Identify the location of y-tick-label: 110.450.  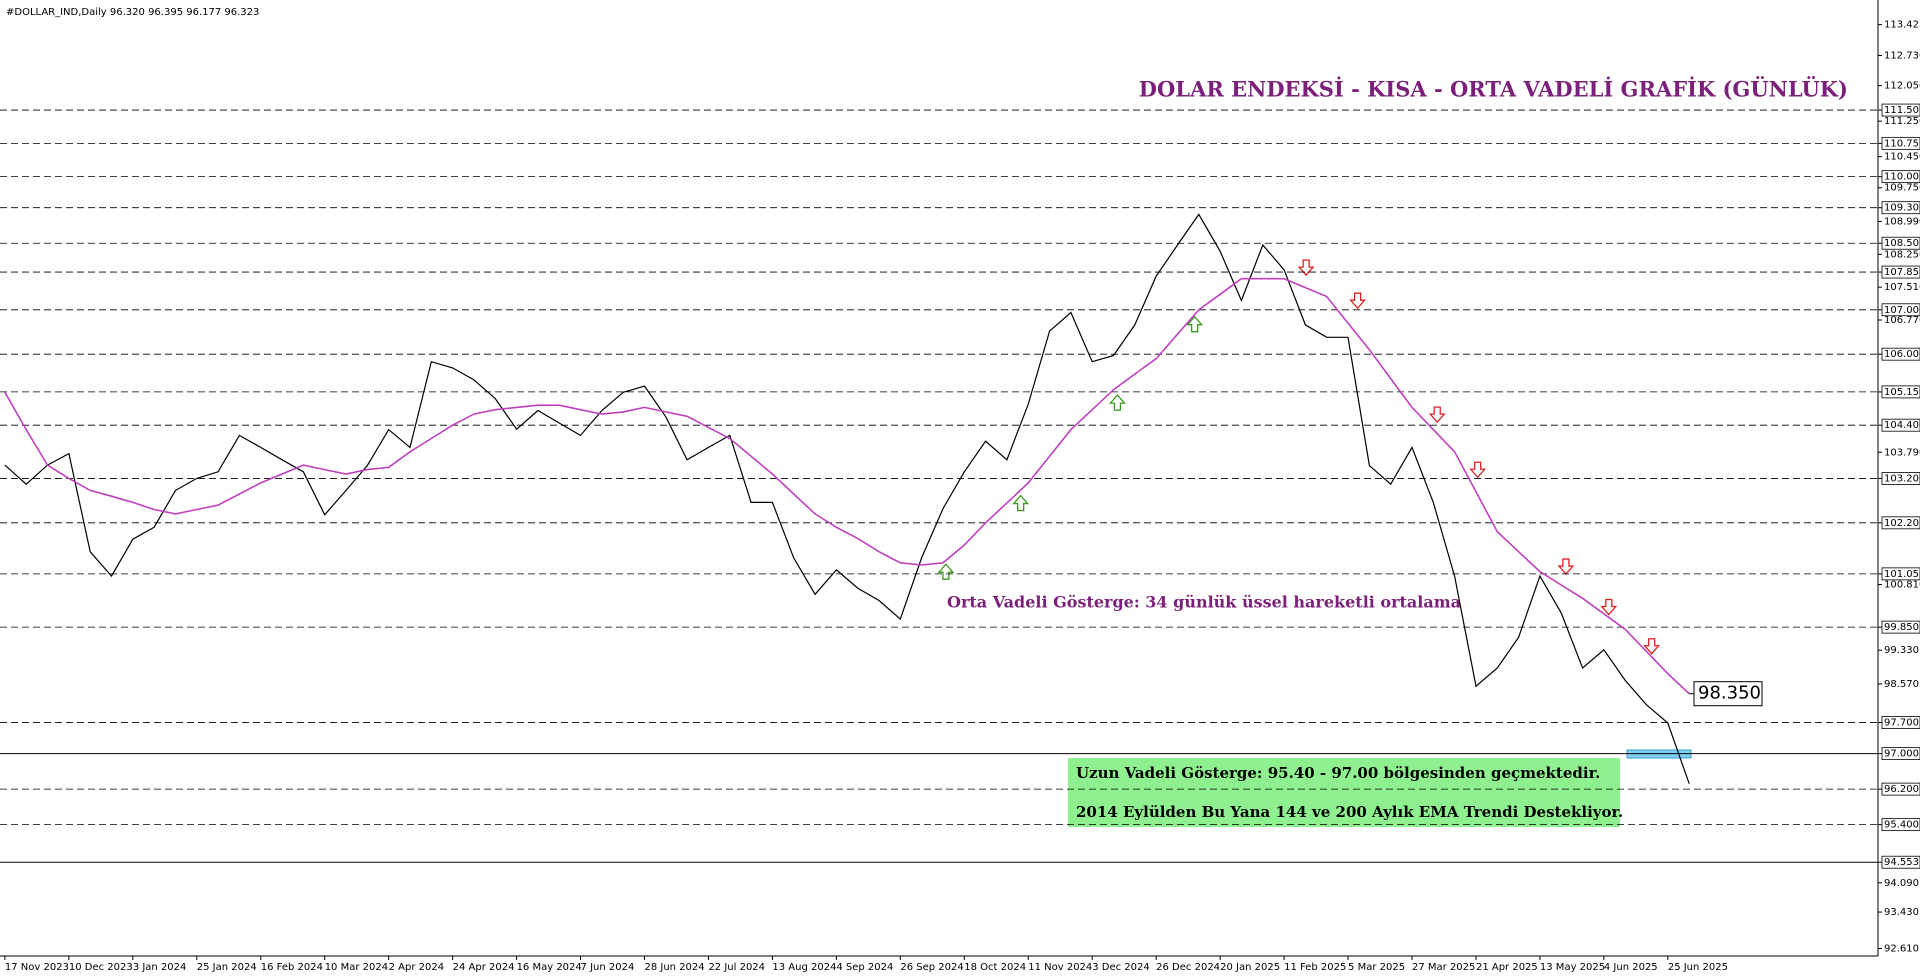
(1902, 157).